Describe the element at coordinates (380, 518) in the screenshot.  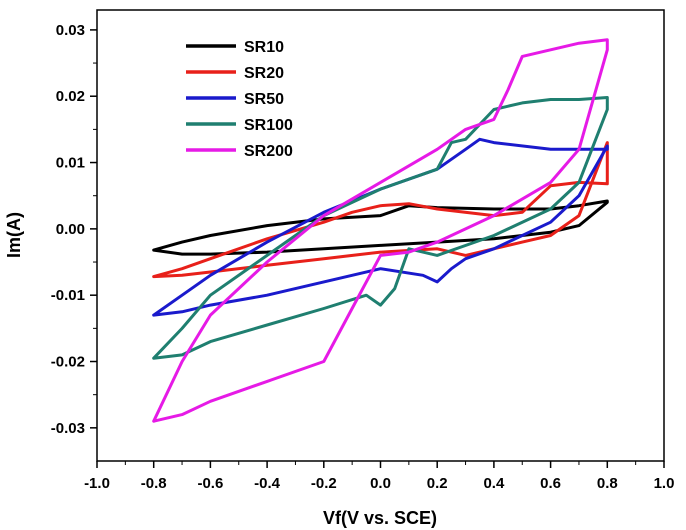
I see `x-axis-title: Vf(V vs. SCE)` at that location.